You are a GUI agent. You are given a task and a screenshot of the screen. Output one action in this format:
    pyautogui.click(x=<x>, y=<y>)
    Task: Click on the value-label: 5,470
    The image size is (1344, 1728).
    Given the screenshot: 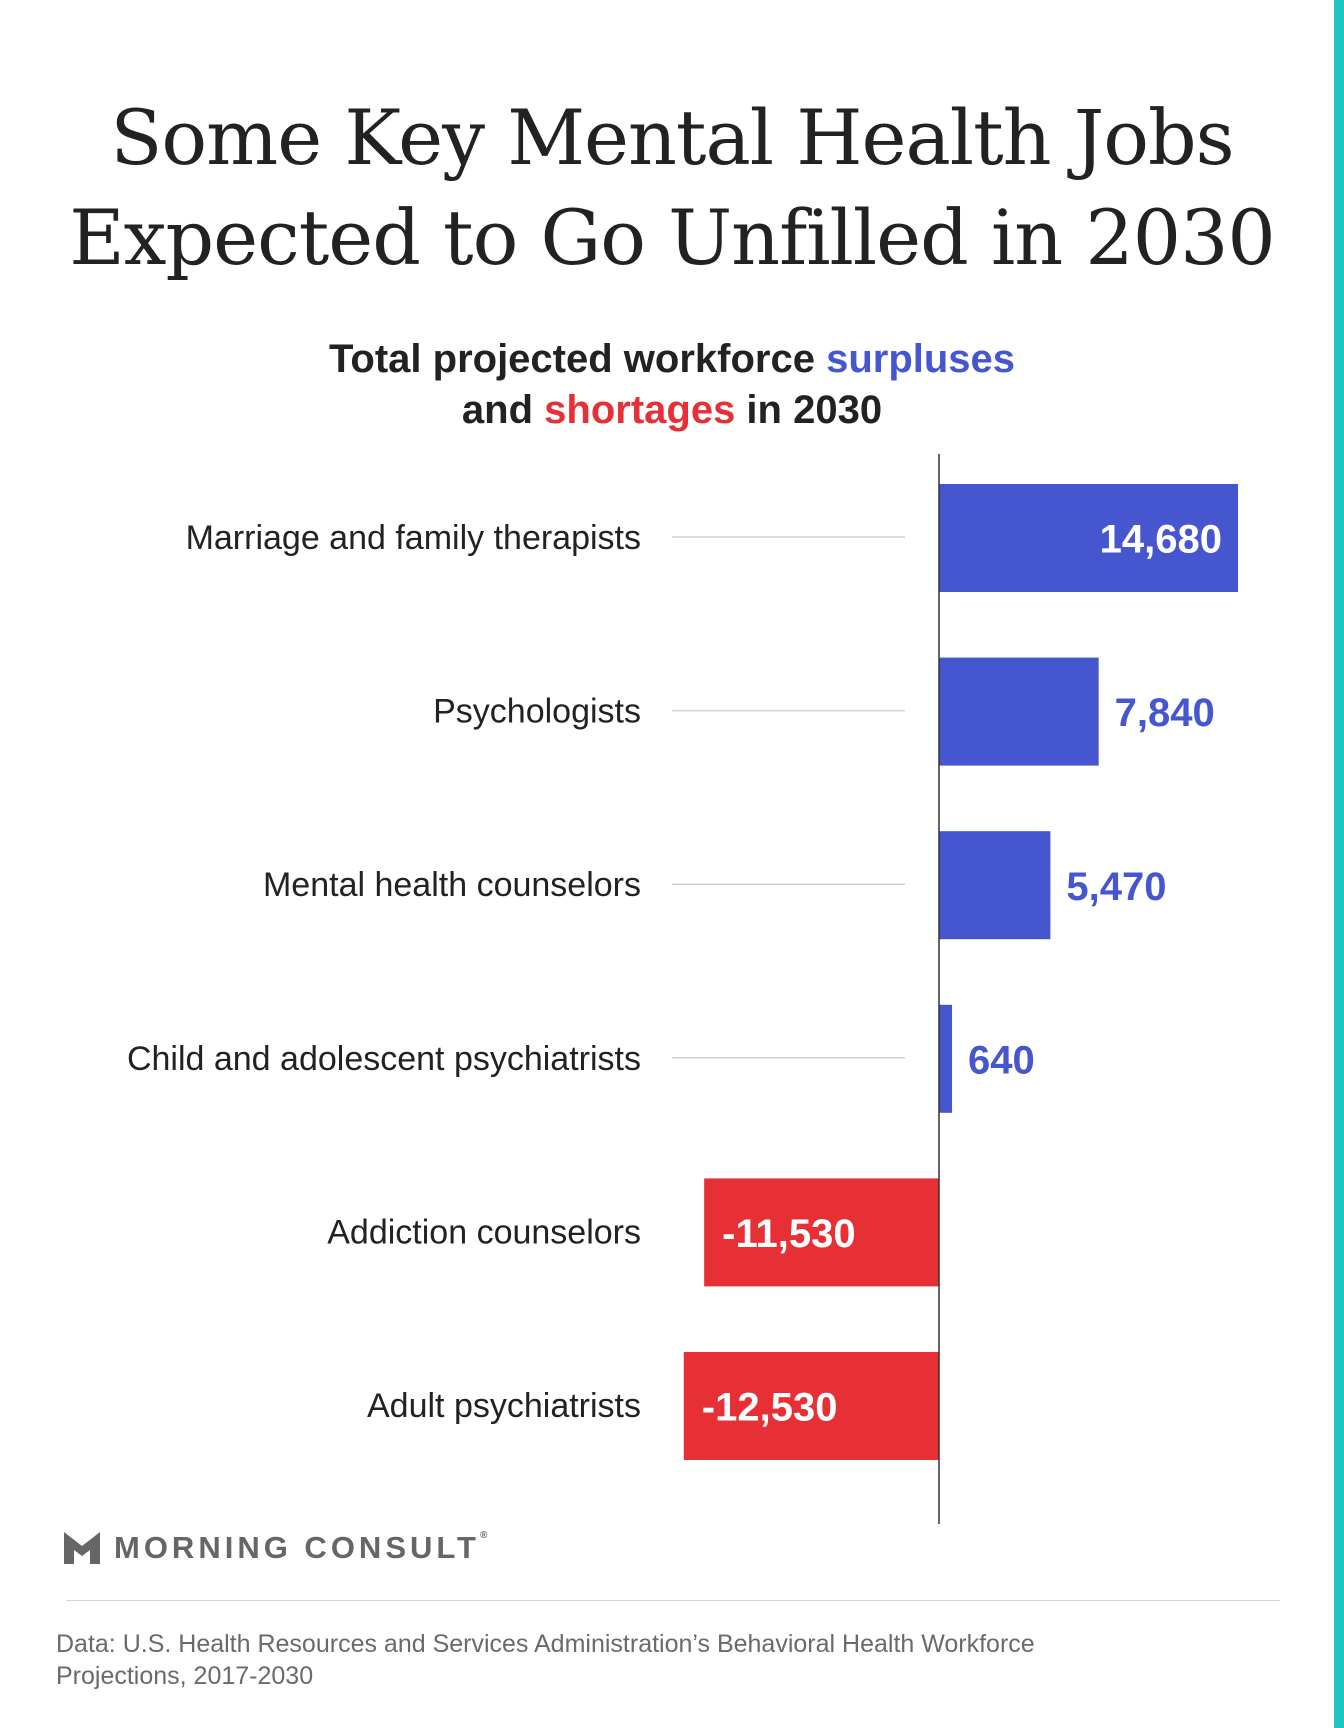 What is the action you would take?
    pyautogui.click(x=1116, y=887)
    